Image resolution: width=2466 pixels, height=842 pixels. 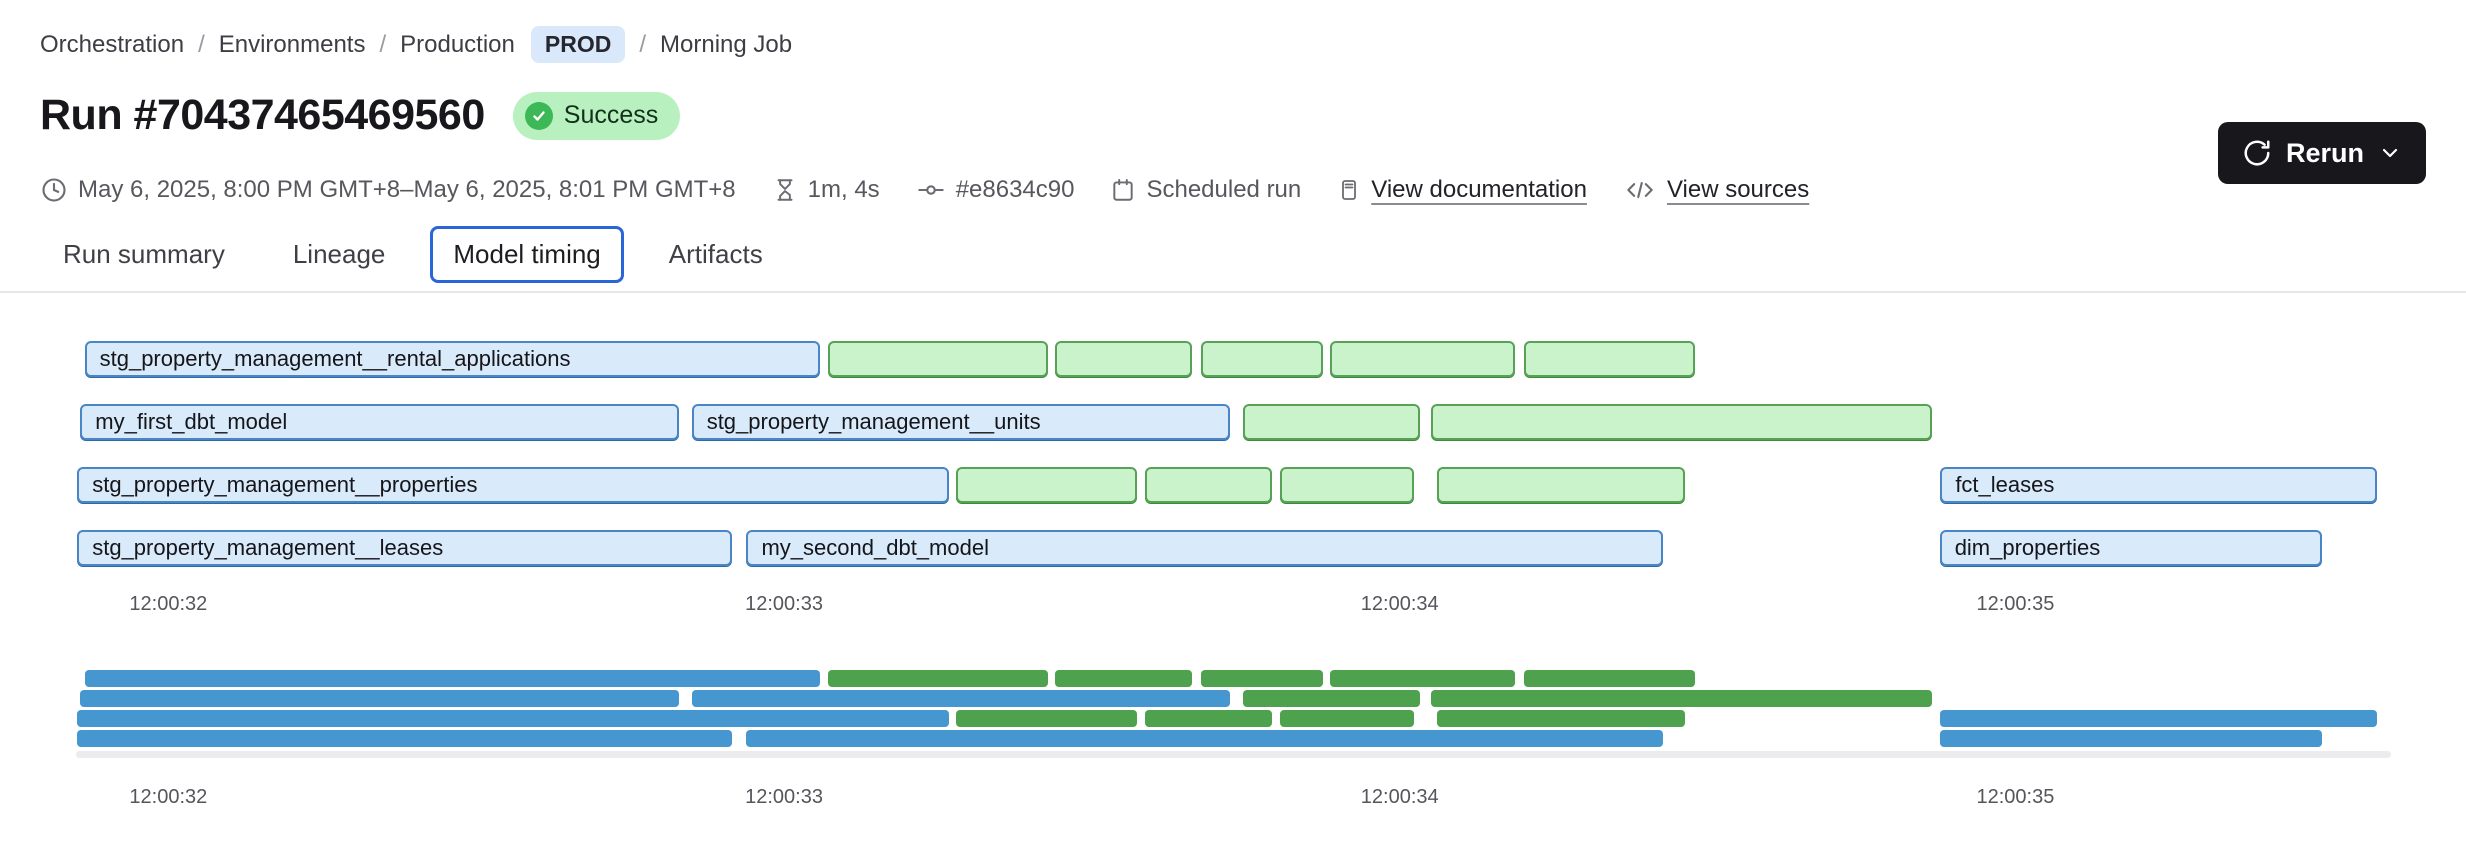 I want to click on gantt-bar-label: fct_leases, so click(x=2005, y=484).